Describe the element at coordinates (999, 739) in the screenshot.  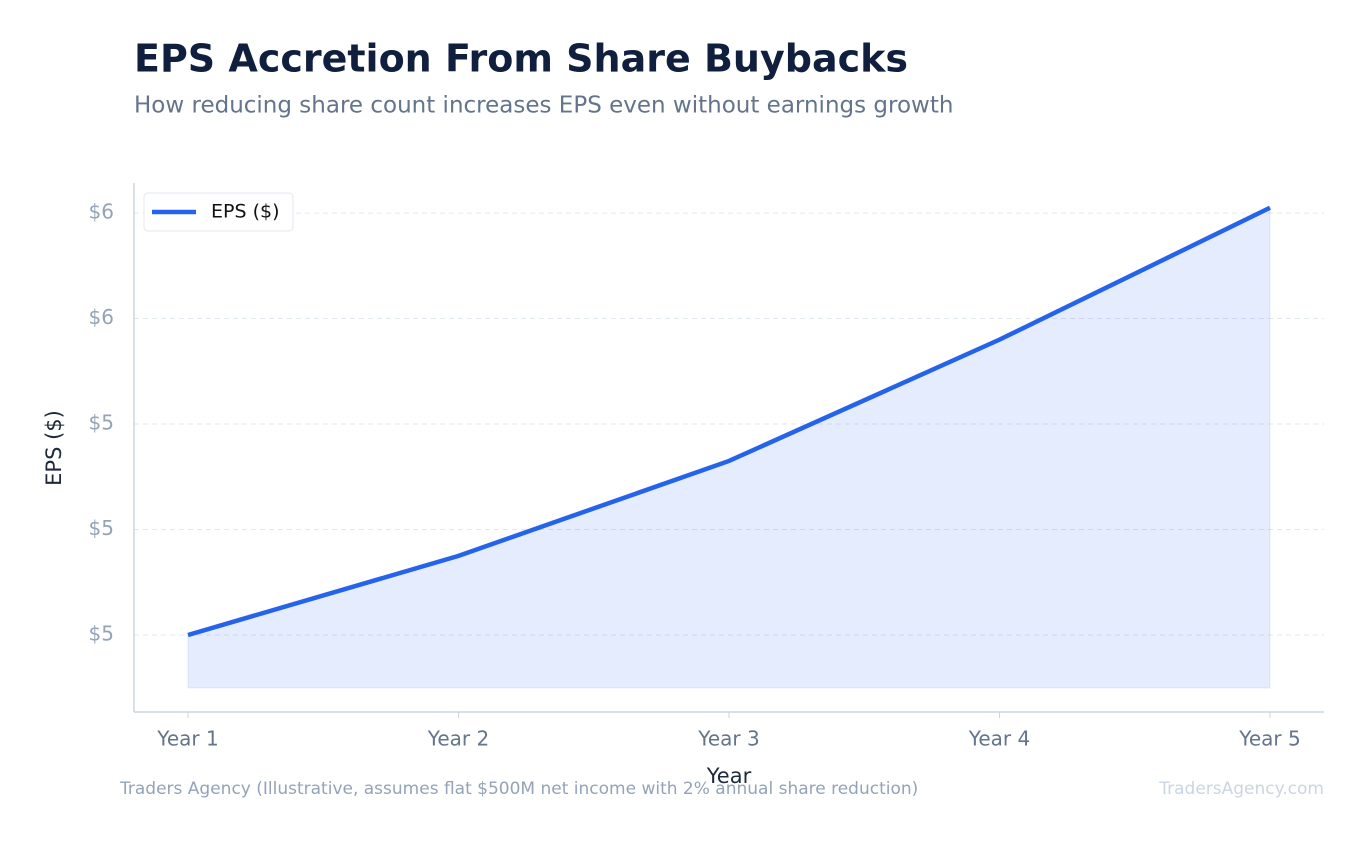
I see `x-tick-label: Year 4` at that location.